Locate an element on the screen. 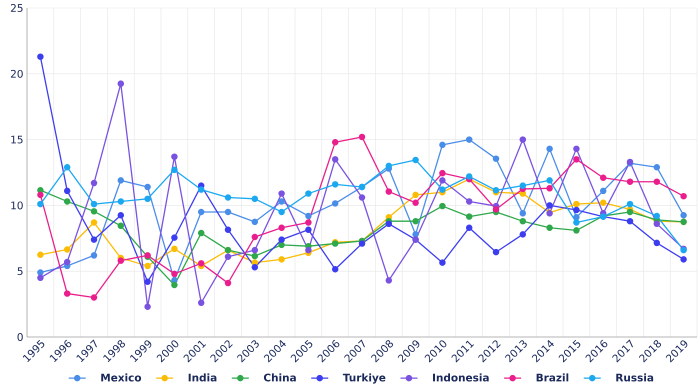  legend-label: Brazil is located at coordinates (552, 377).